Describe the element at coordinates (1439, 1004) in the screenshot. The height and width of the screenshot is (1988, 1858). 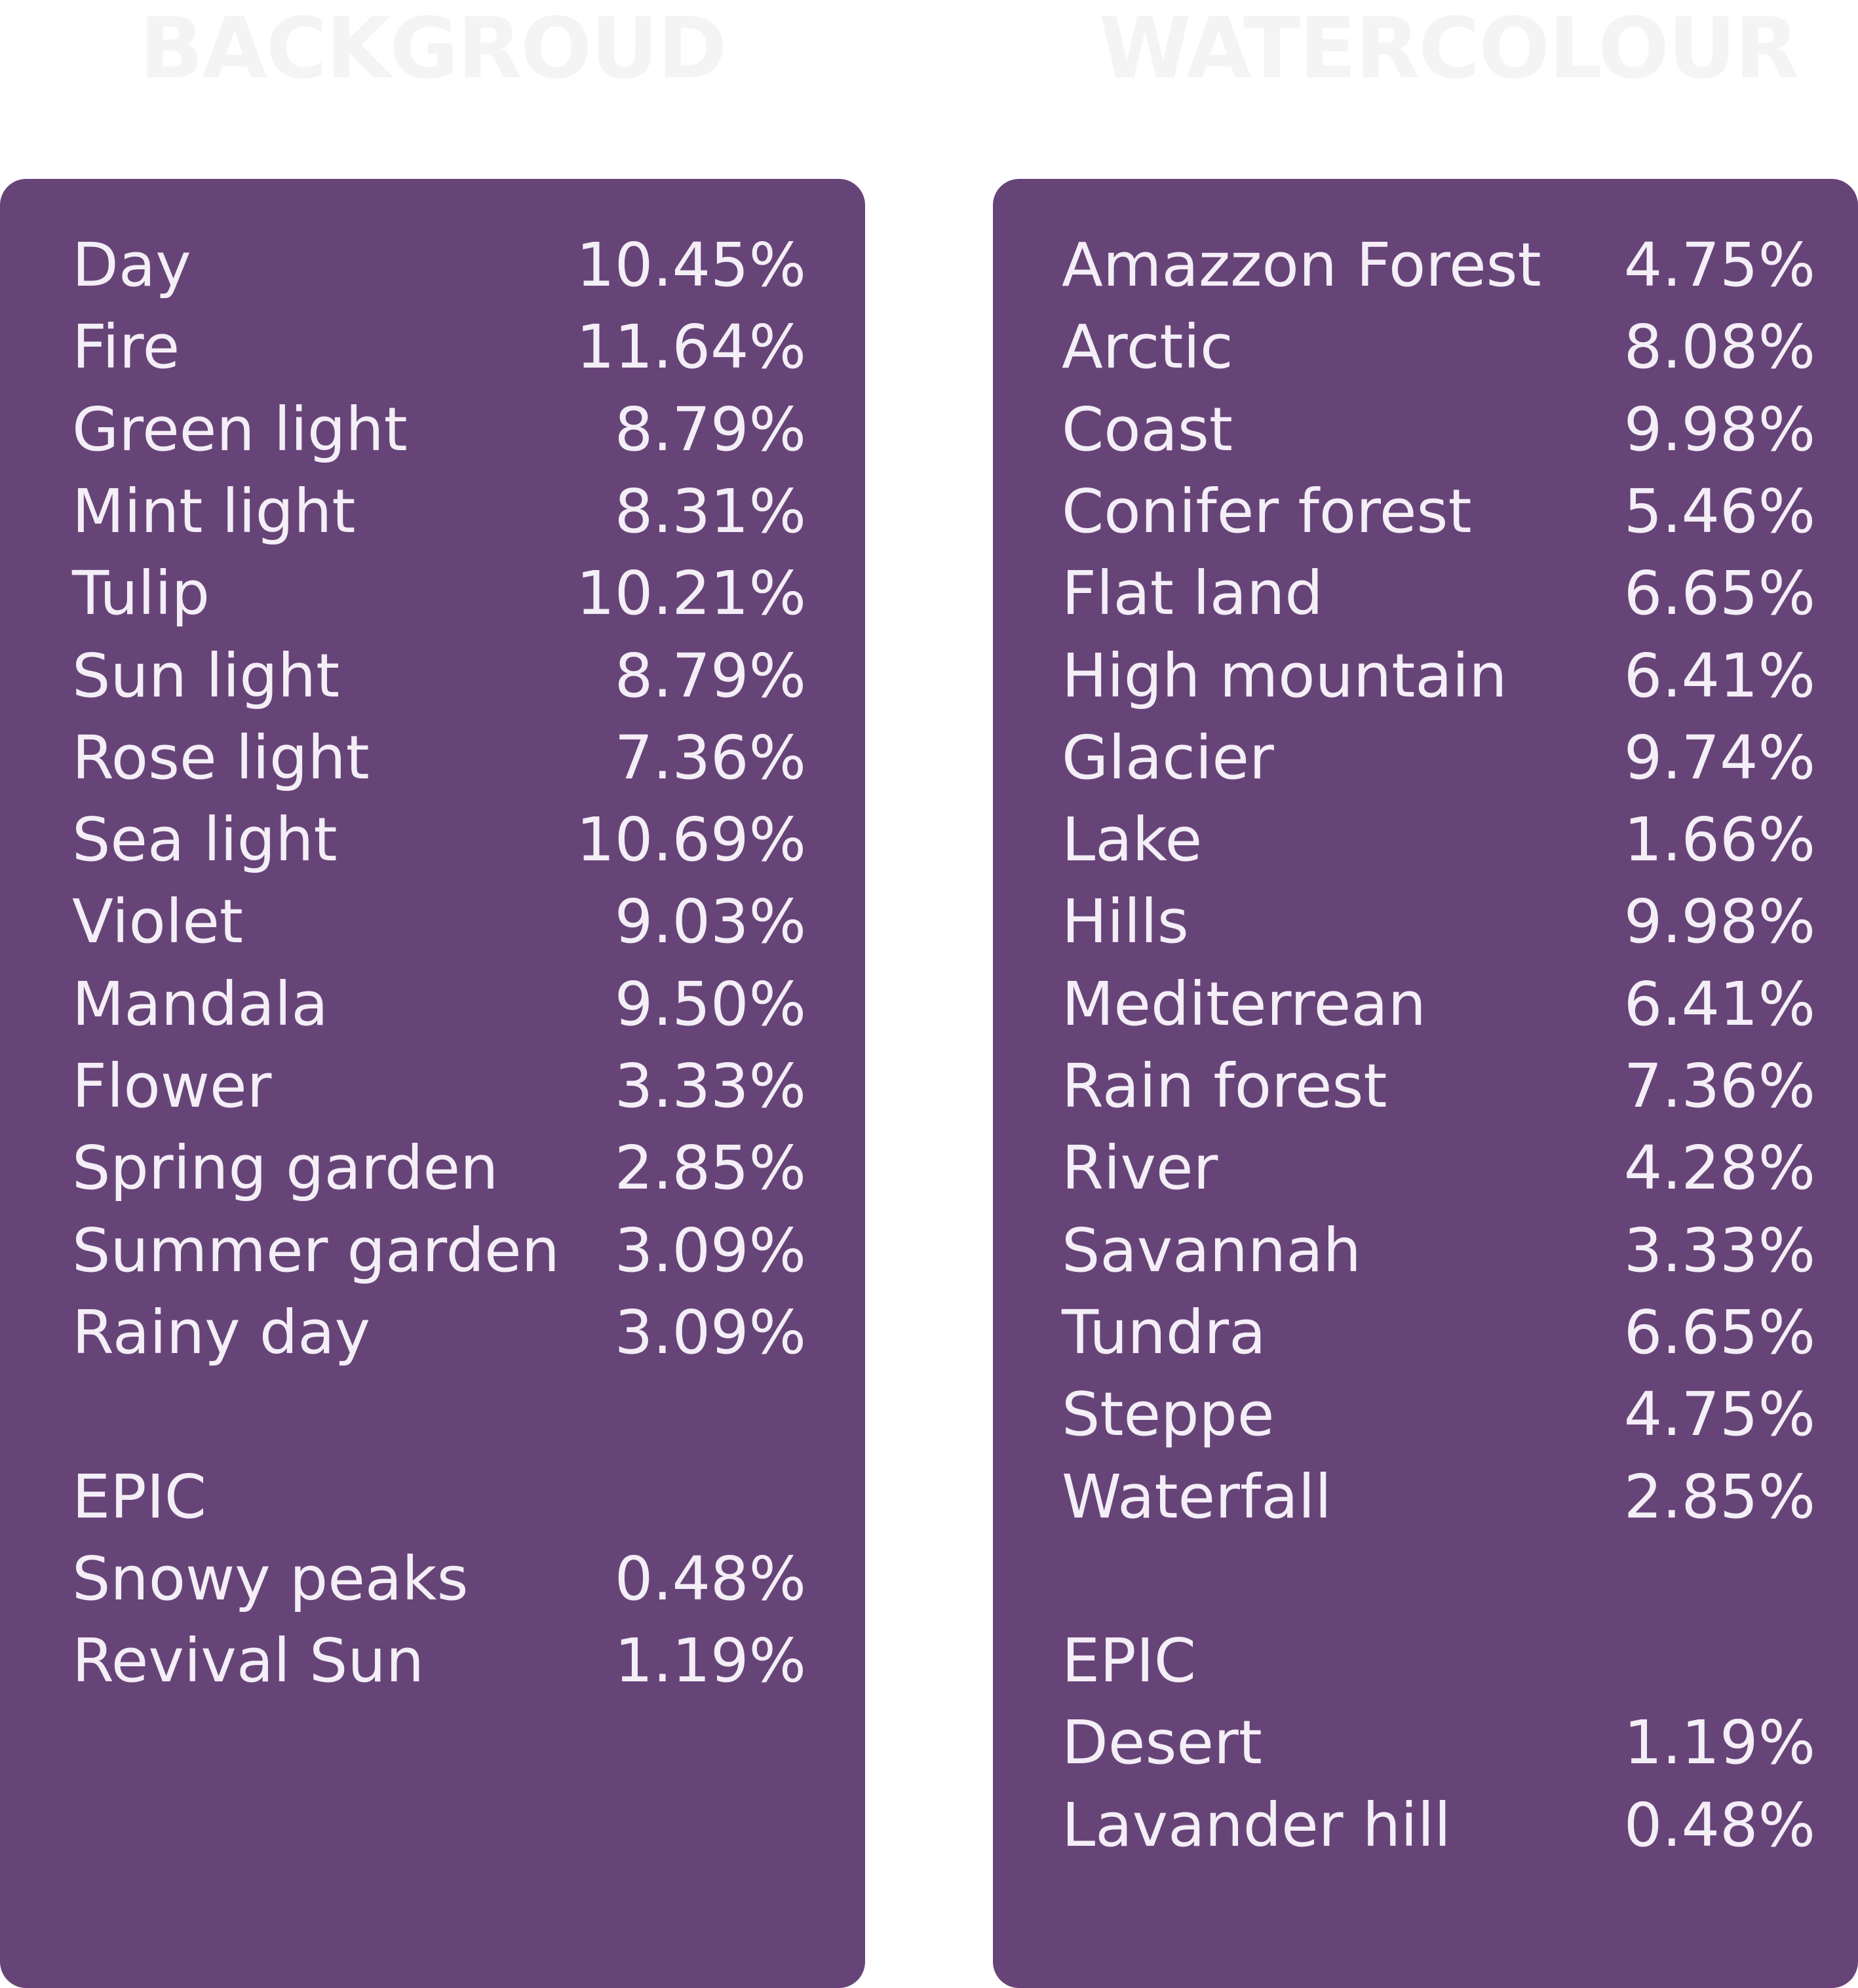
I see `watercolour-rarity-row: Mediterrean 6.41%` at that location.